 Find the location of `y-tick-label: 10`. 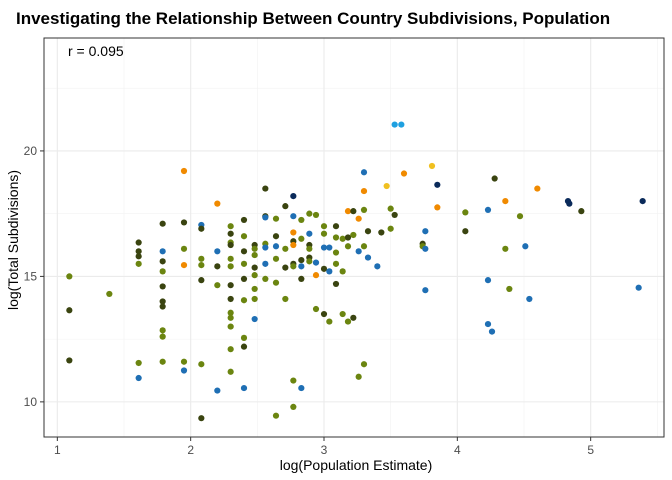

y-tick-label: 10 is located at coordinates (31, 402).